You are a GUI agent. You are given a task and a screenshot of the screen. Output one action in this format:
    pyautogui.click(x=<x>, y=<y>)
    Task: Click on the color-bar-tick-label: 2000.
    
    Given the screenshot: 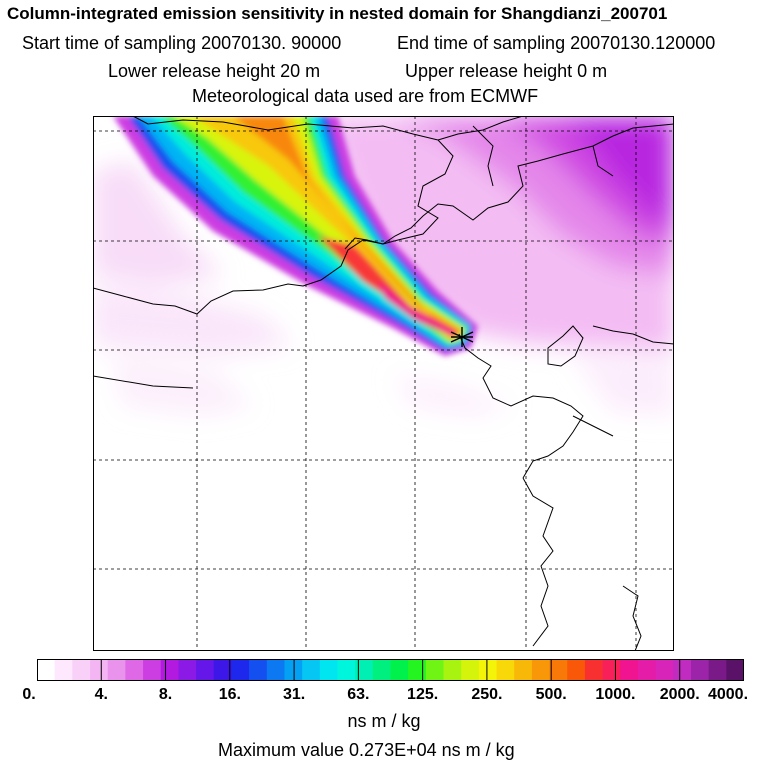 What is the action you would take?
    pyautogui.click(x=679, y=694)
    